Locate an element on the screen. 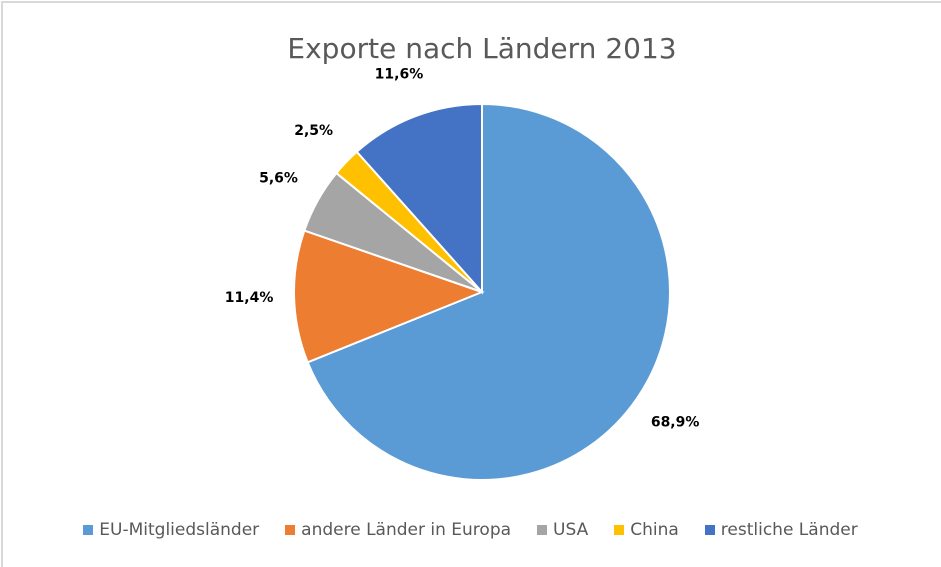 This screenshot has height=567, width=941. legend-item: USA is located at coordinates (562, 530).